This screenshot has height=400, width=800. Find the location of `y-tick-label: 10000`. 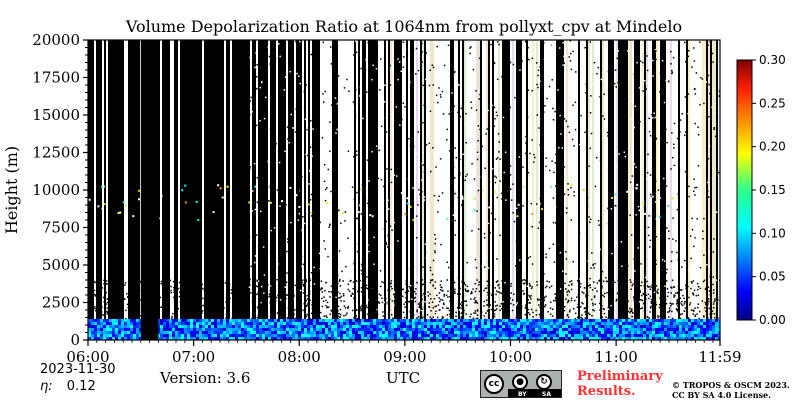

y-tick-label: 10000 is located at coordinates (56, 190).